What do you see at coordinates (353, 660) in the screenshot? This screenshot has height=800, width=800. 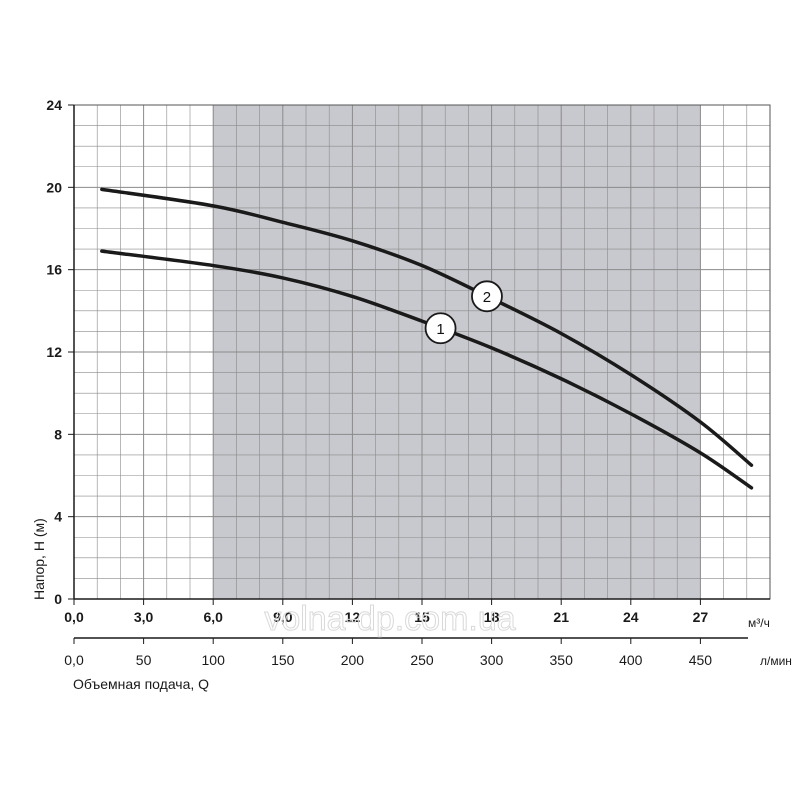 I see `x2-tick-label: 200` at bounding box center [353, 660].